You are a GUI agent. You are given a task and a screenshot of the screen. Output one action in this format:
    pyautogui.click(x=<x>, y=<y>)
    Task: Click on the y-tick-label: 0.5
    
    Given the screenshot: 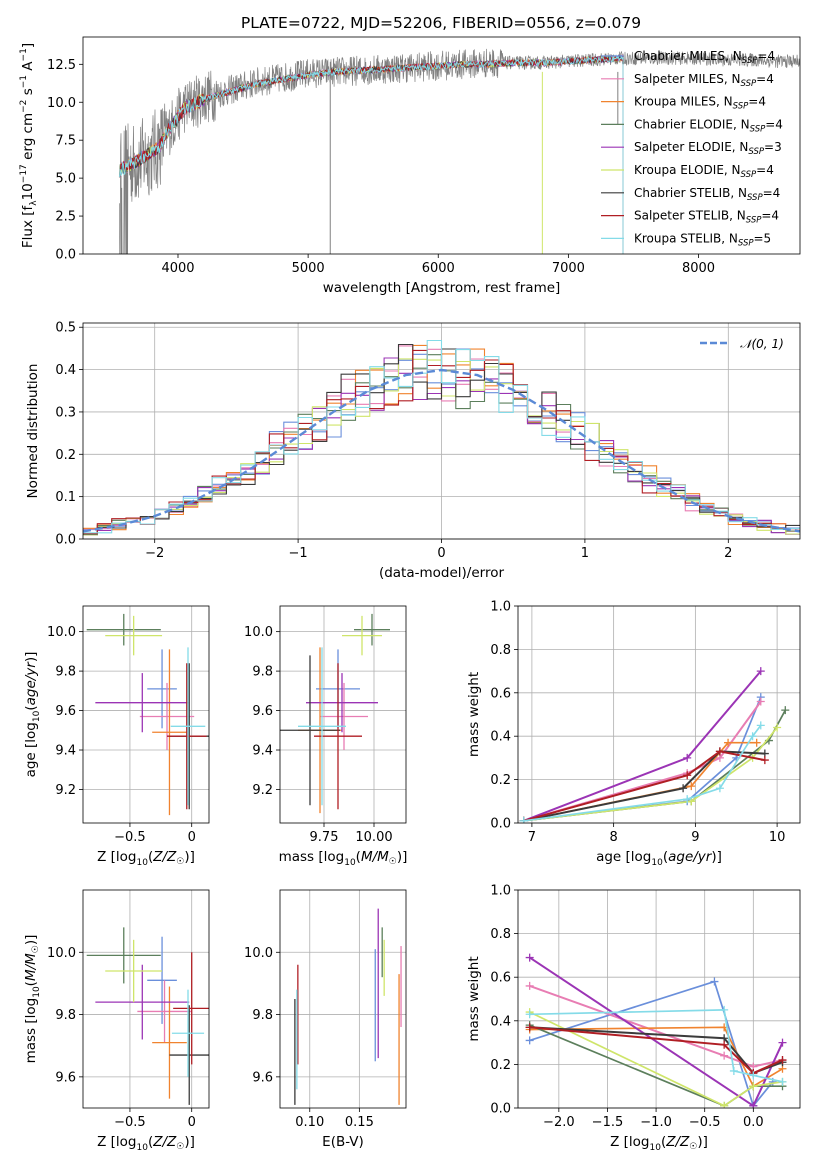 What is the action you would take?
    pyautogui.click(x=65, y=328)
    